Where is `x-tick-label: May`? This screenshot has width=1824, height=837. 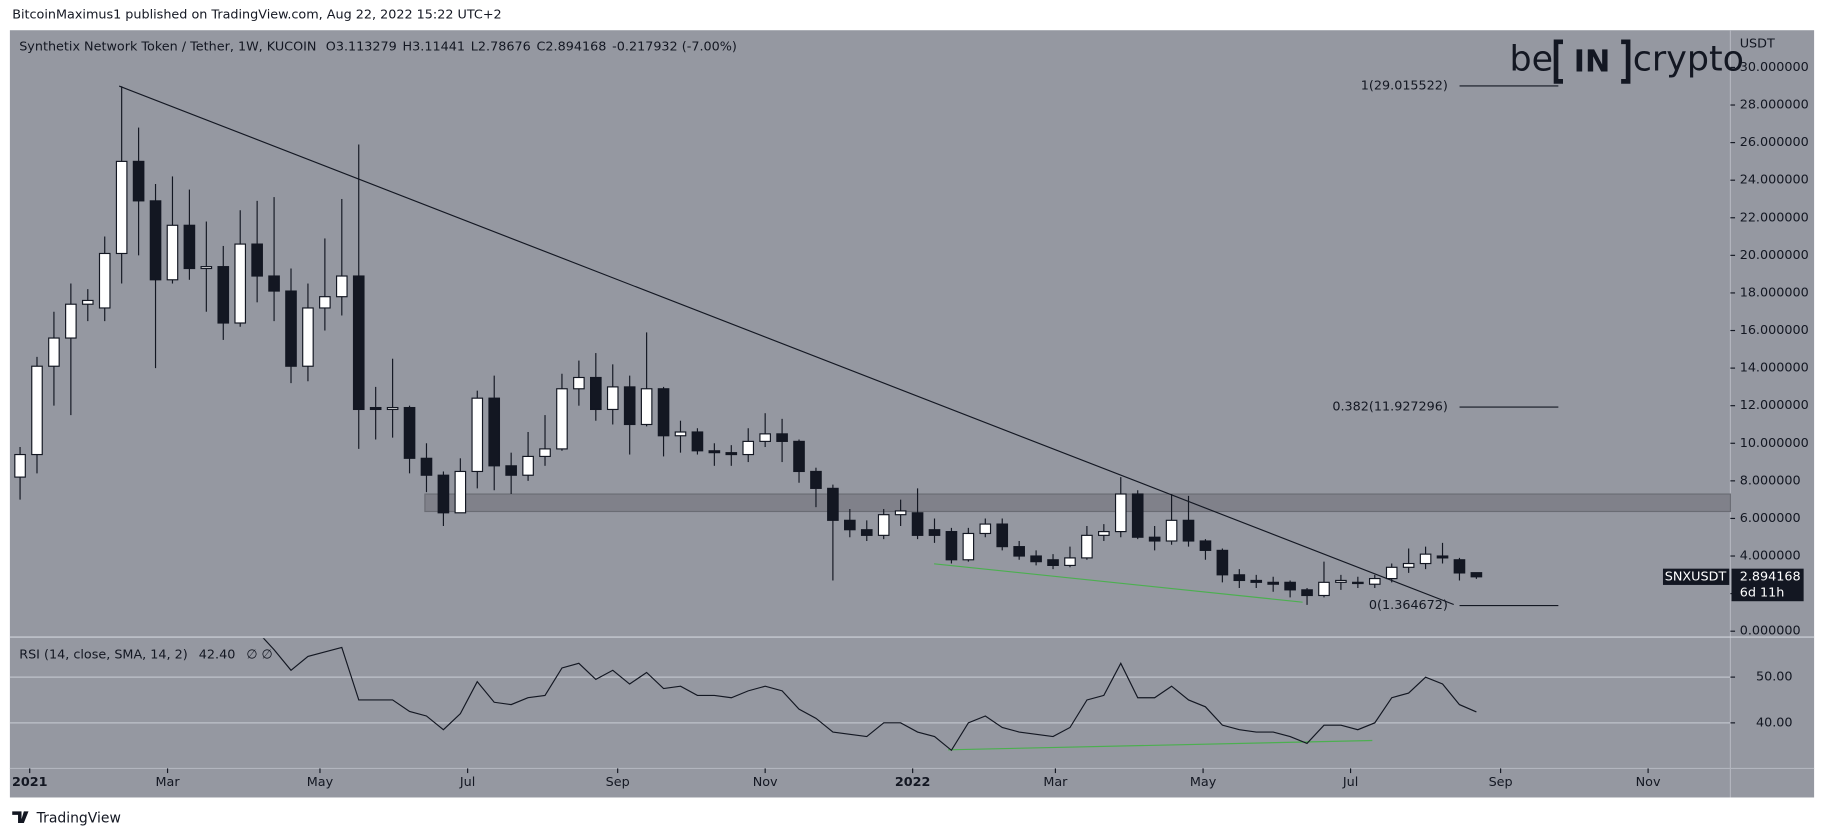 x-tick-label: May is located at coordinates (320, 782).